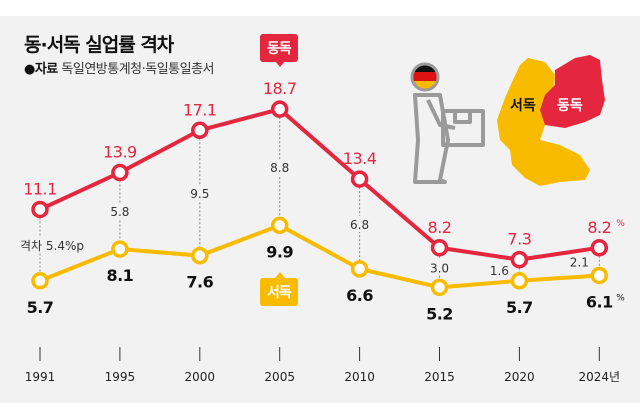  What do you see at coordinates (425, 77) in the screenshot?
I see `german-flag-icon` at bounding box center [425, 77].